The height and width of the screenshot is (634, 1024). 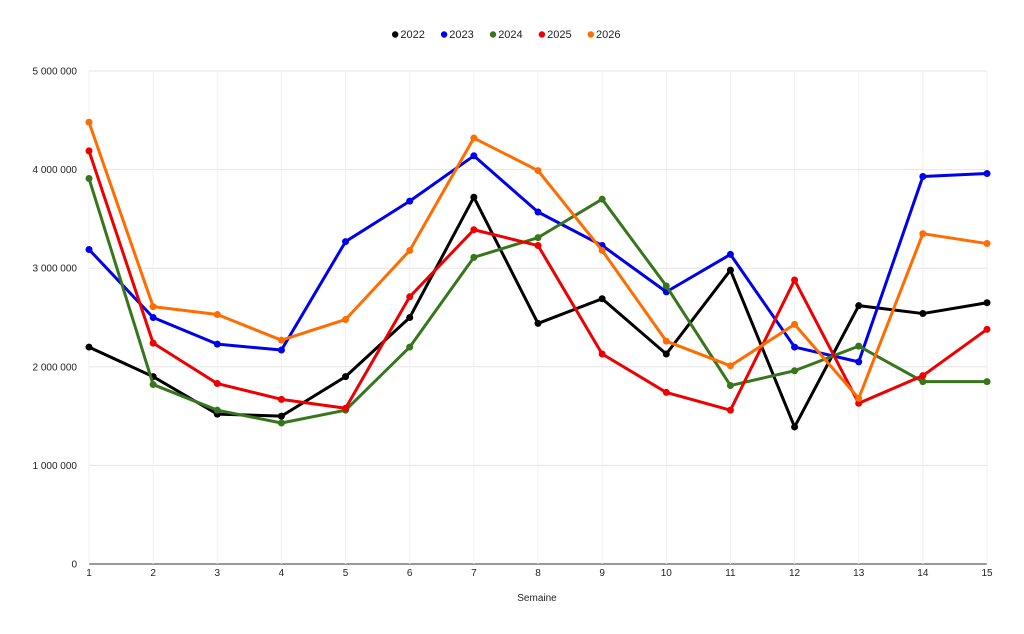 What do you see at coordinates (153, 573) in the screenshot?
I see `x-tick-label: 2` at bounding box center [153, 573].